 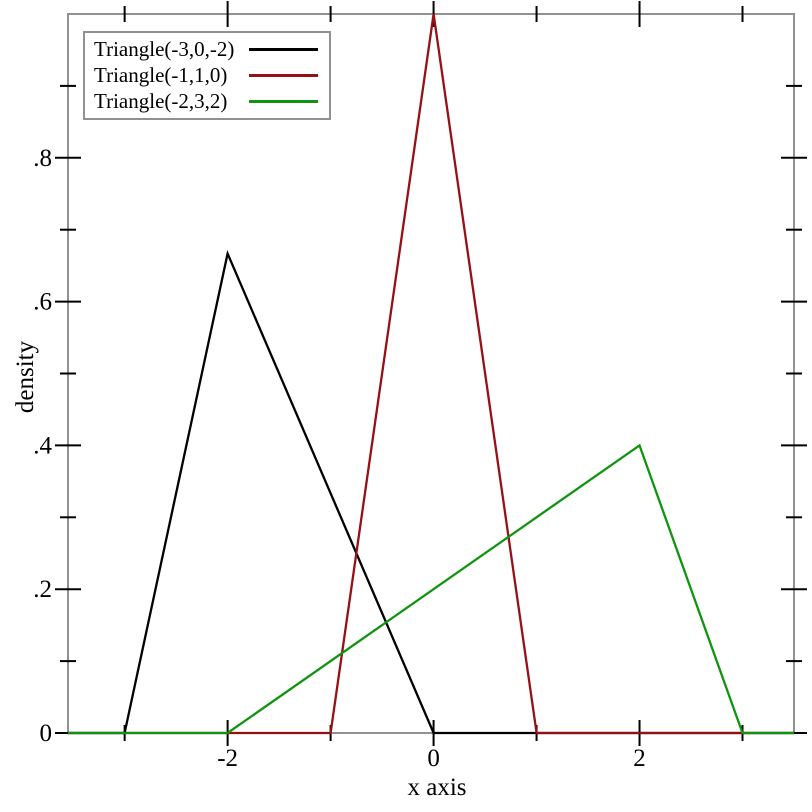 I want to click on x-tick-label: 2, so click(x=639, y=758).